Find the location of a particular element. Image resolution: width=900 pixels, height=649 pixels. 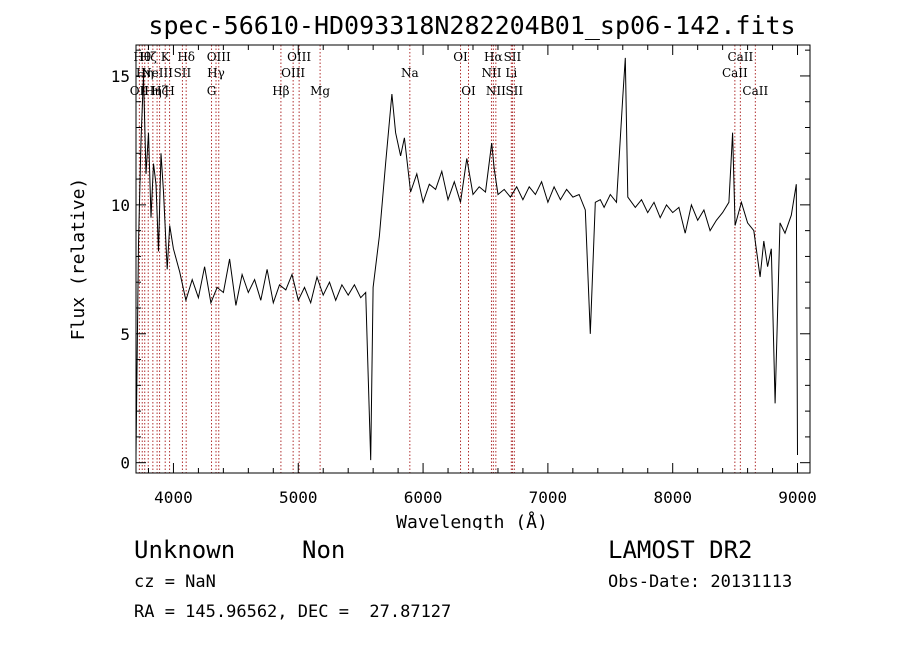

line-label-26: SII is located at coordinates (514, 91).